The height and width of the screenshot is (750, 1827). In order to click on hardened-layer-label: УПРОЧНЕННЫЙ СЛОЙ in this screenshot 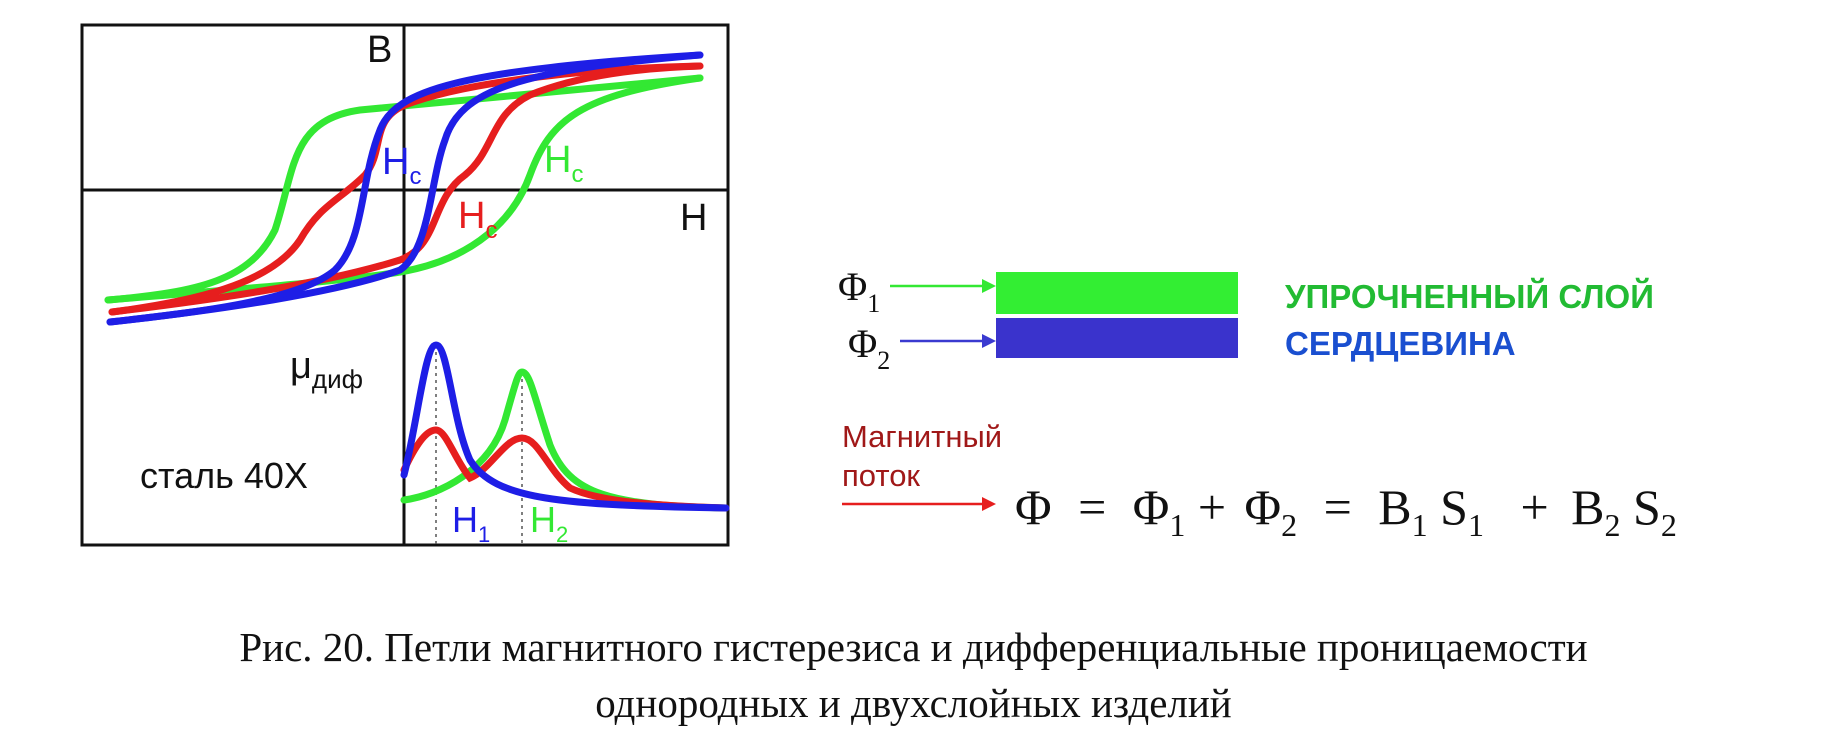, I will do `click(1469, 296)`.